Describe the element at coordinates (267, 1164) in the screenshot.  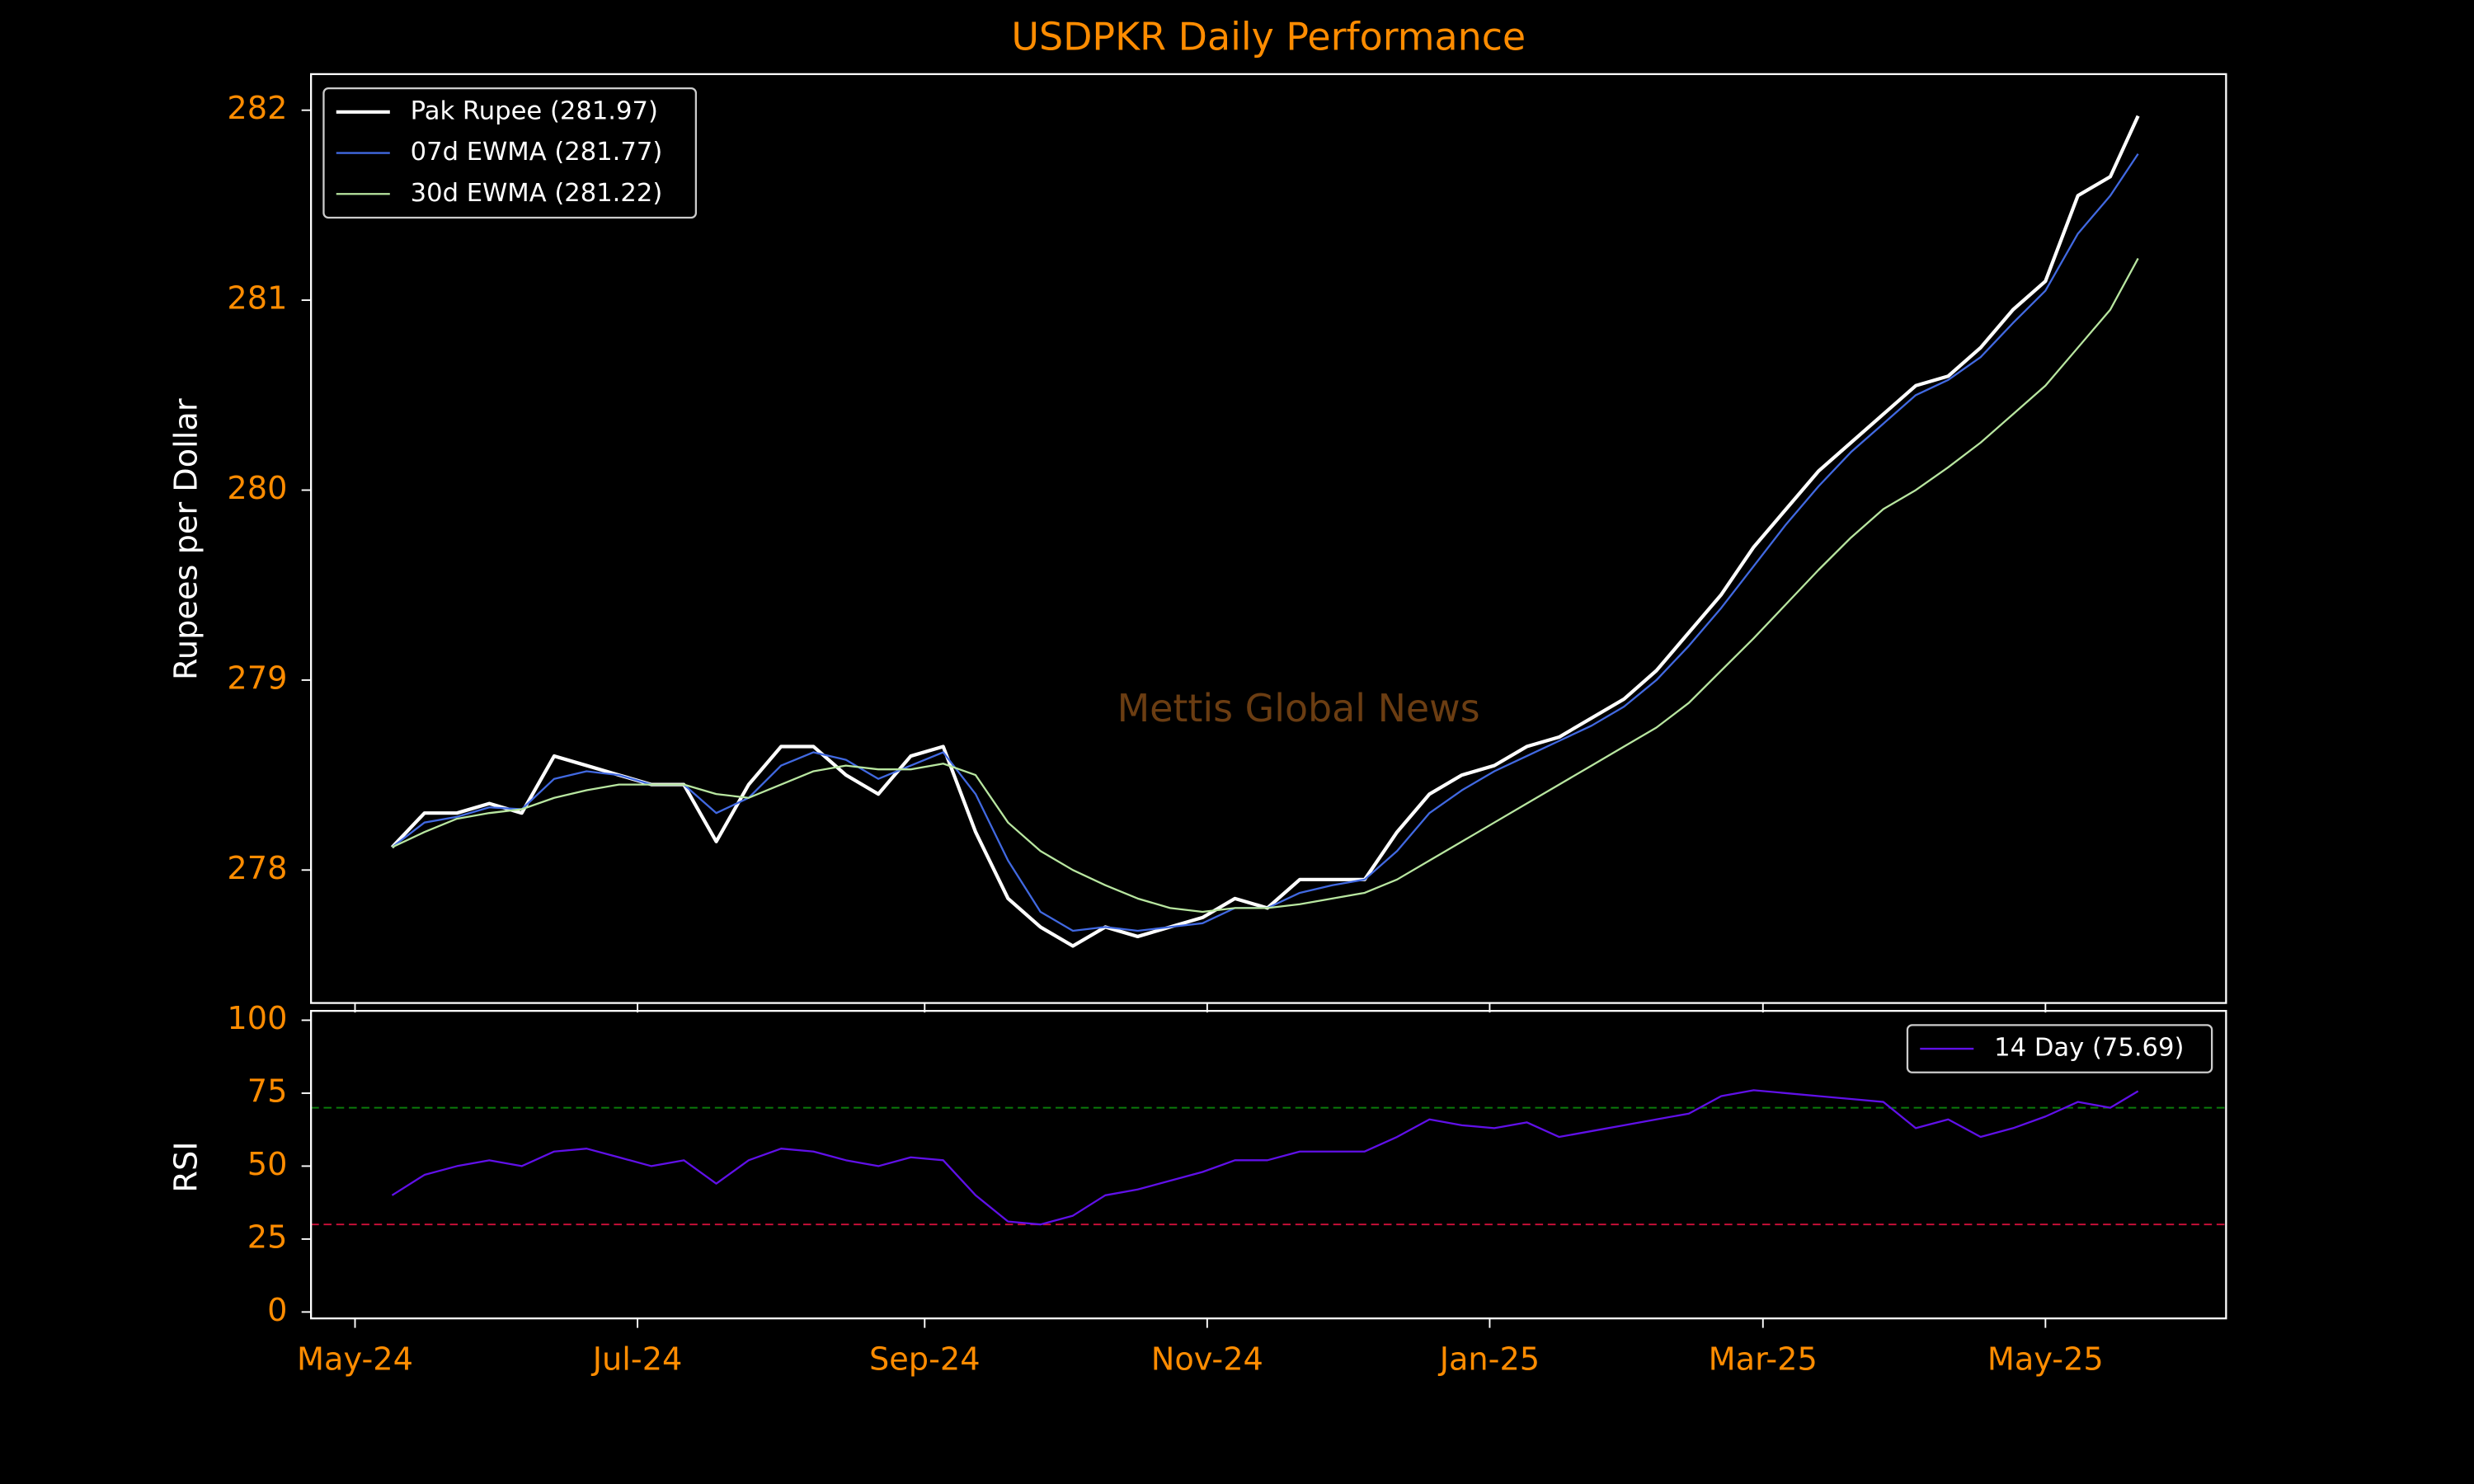
I see `y-tick-label: 50` at that location.